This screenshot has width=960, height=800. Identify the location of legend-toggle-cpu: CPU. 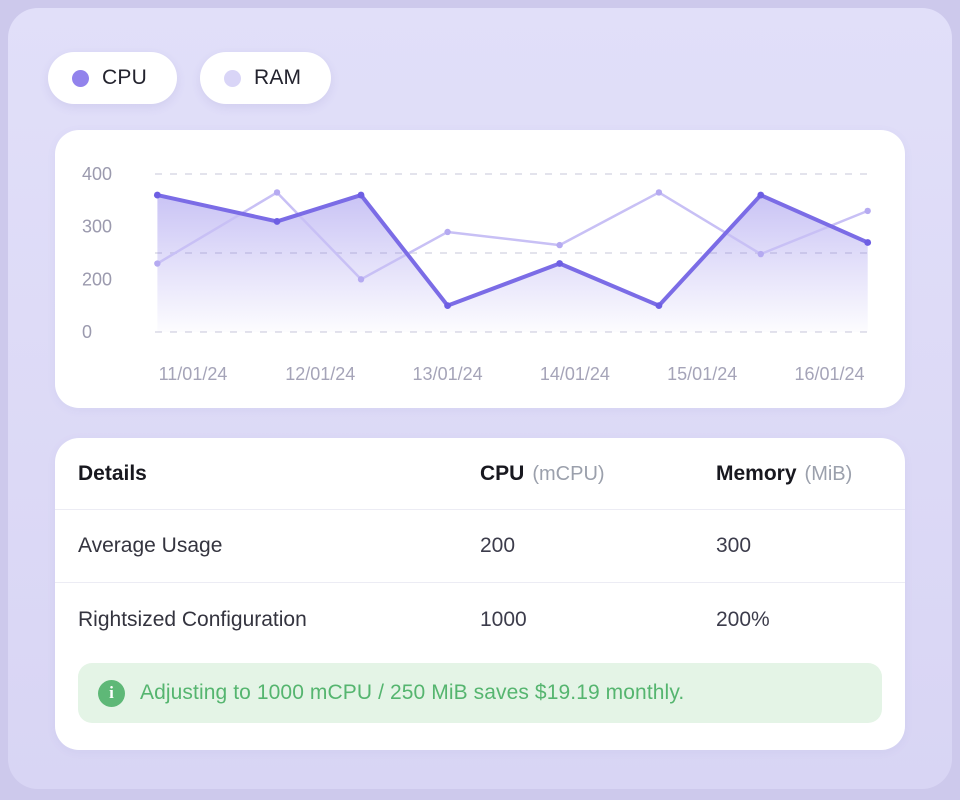
(112, 78).